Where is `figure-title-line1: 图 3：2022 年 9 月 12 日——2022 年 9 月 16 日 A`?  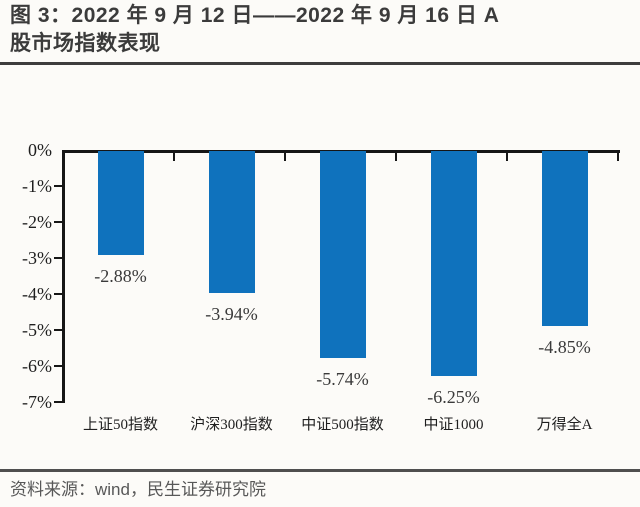
figure-title-line1: 图 3：2022 年 9 月 12 日——2022 年 9 月 16 日 A is located at coordinates (255, 15).